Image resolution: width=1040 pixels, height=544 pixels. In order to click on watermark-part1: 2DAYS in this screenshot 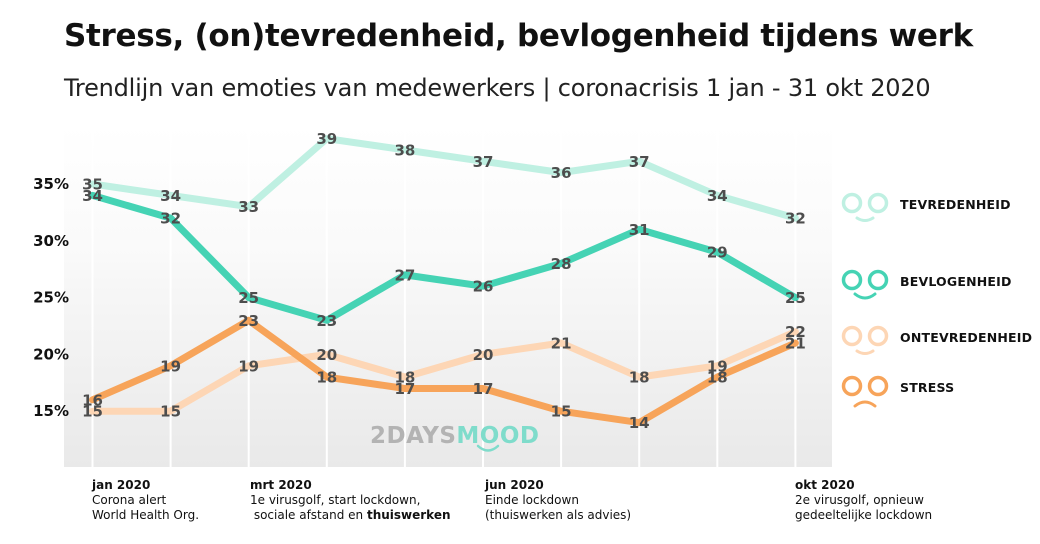, I will do `click(413, 436)`.